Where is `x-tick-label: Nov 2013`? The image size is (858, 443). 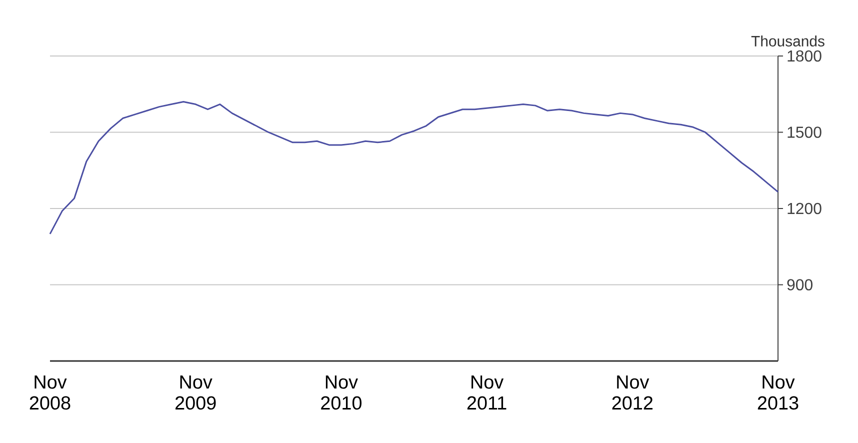
x-tick-label: Nov 2013 is located at coordinates (778, 393).